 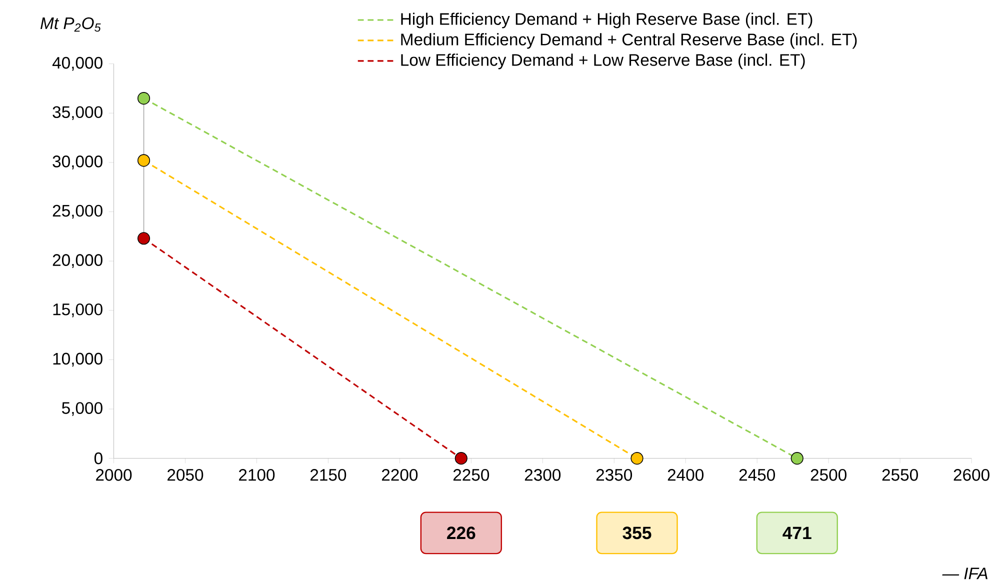 I want to click on y-tick-label: 15,000, so click(x=77, y=311).